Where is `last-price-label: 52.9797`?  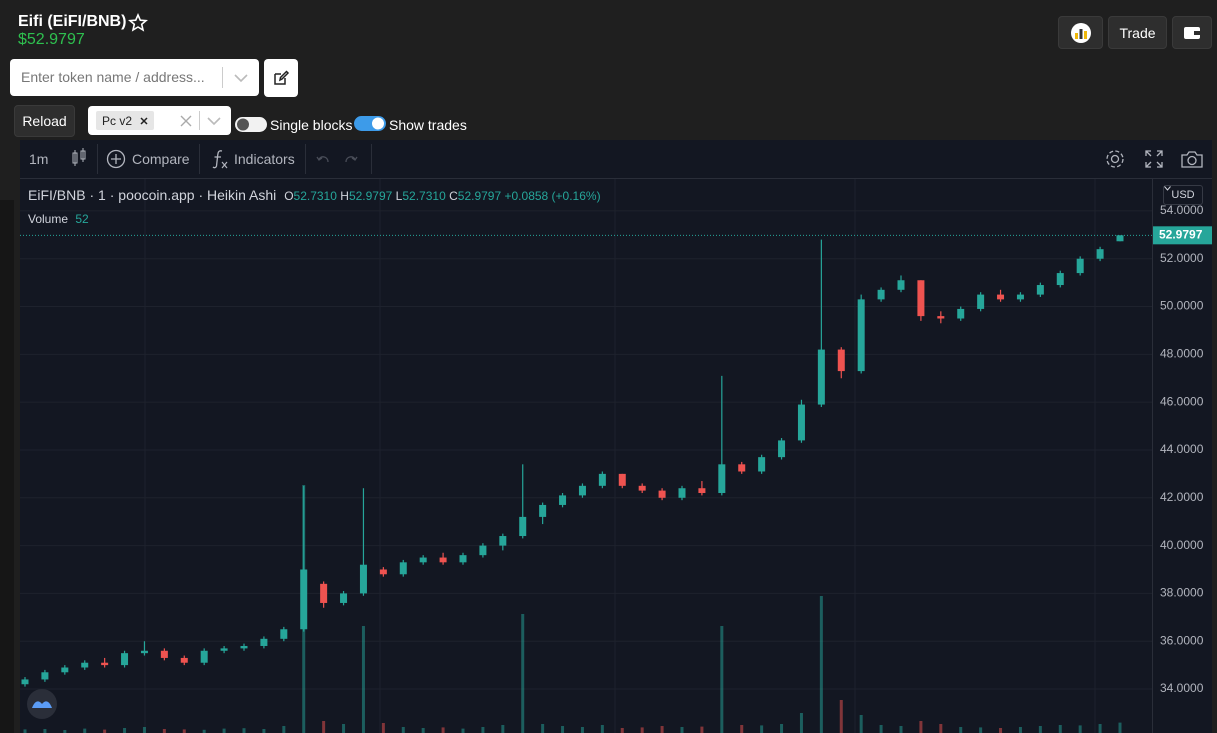 last-price-label: 52.9797 is located at coordinates (1181, 234).